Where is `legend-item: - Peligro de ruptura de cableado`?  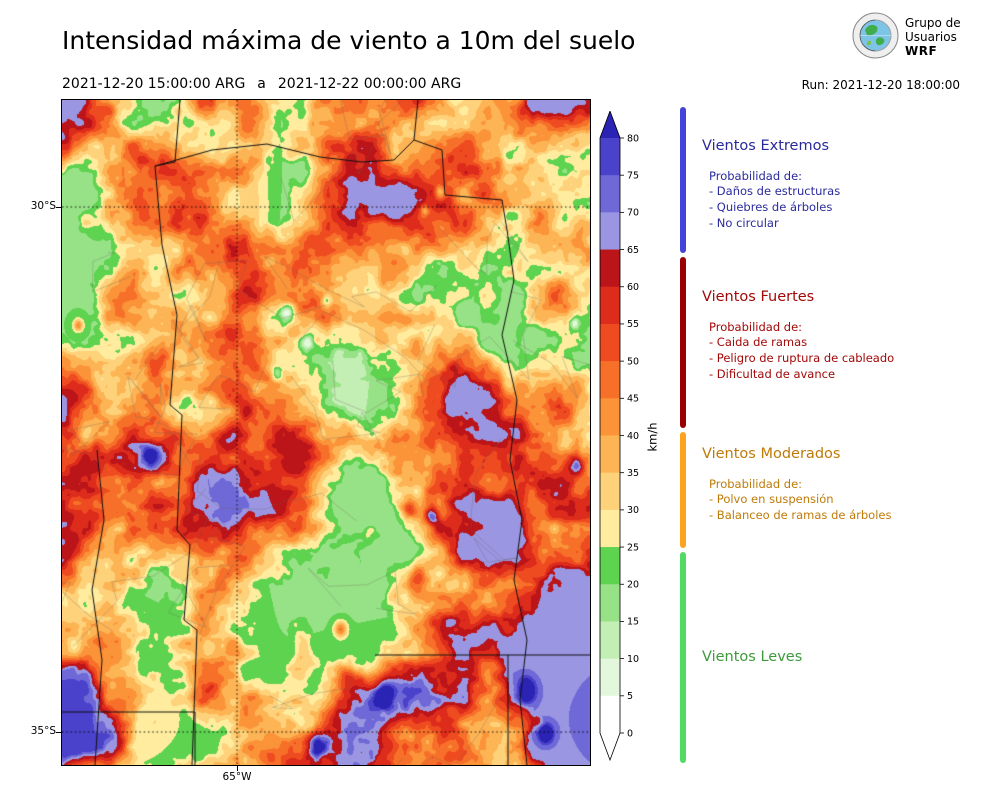 legend-item: - Peligro de ruptura de cableado is located at coordinates (802, 358).